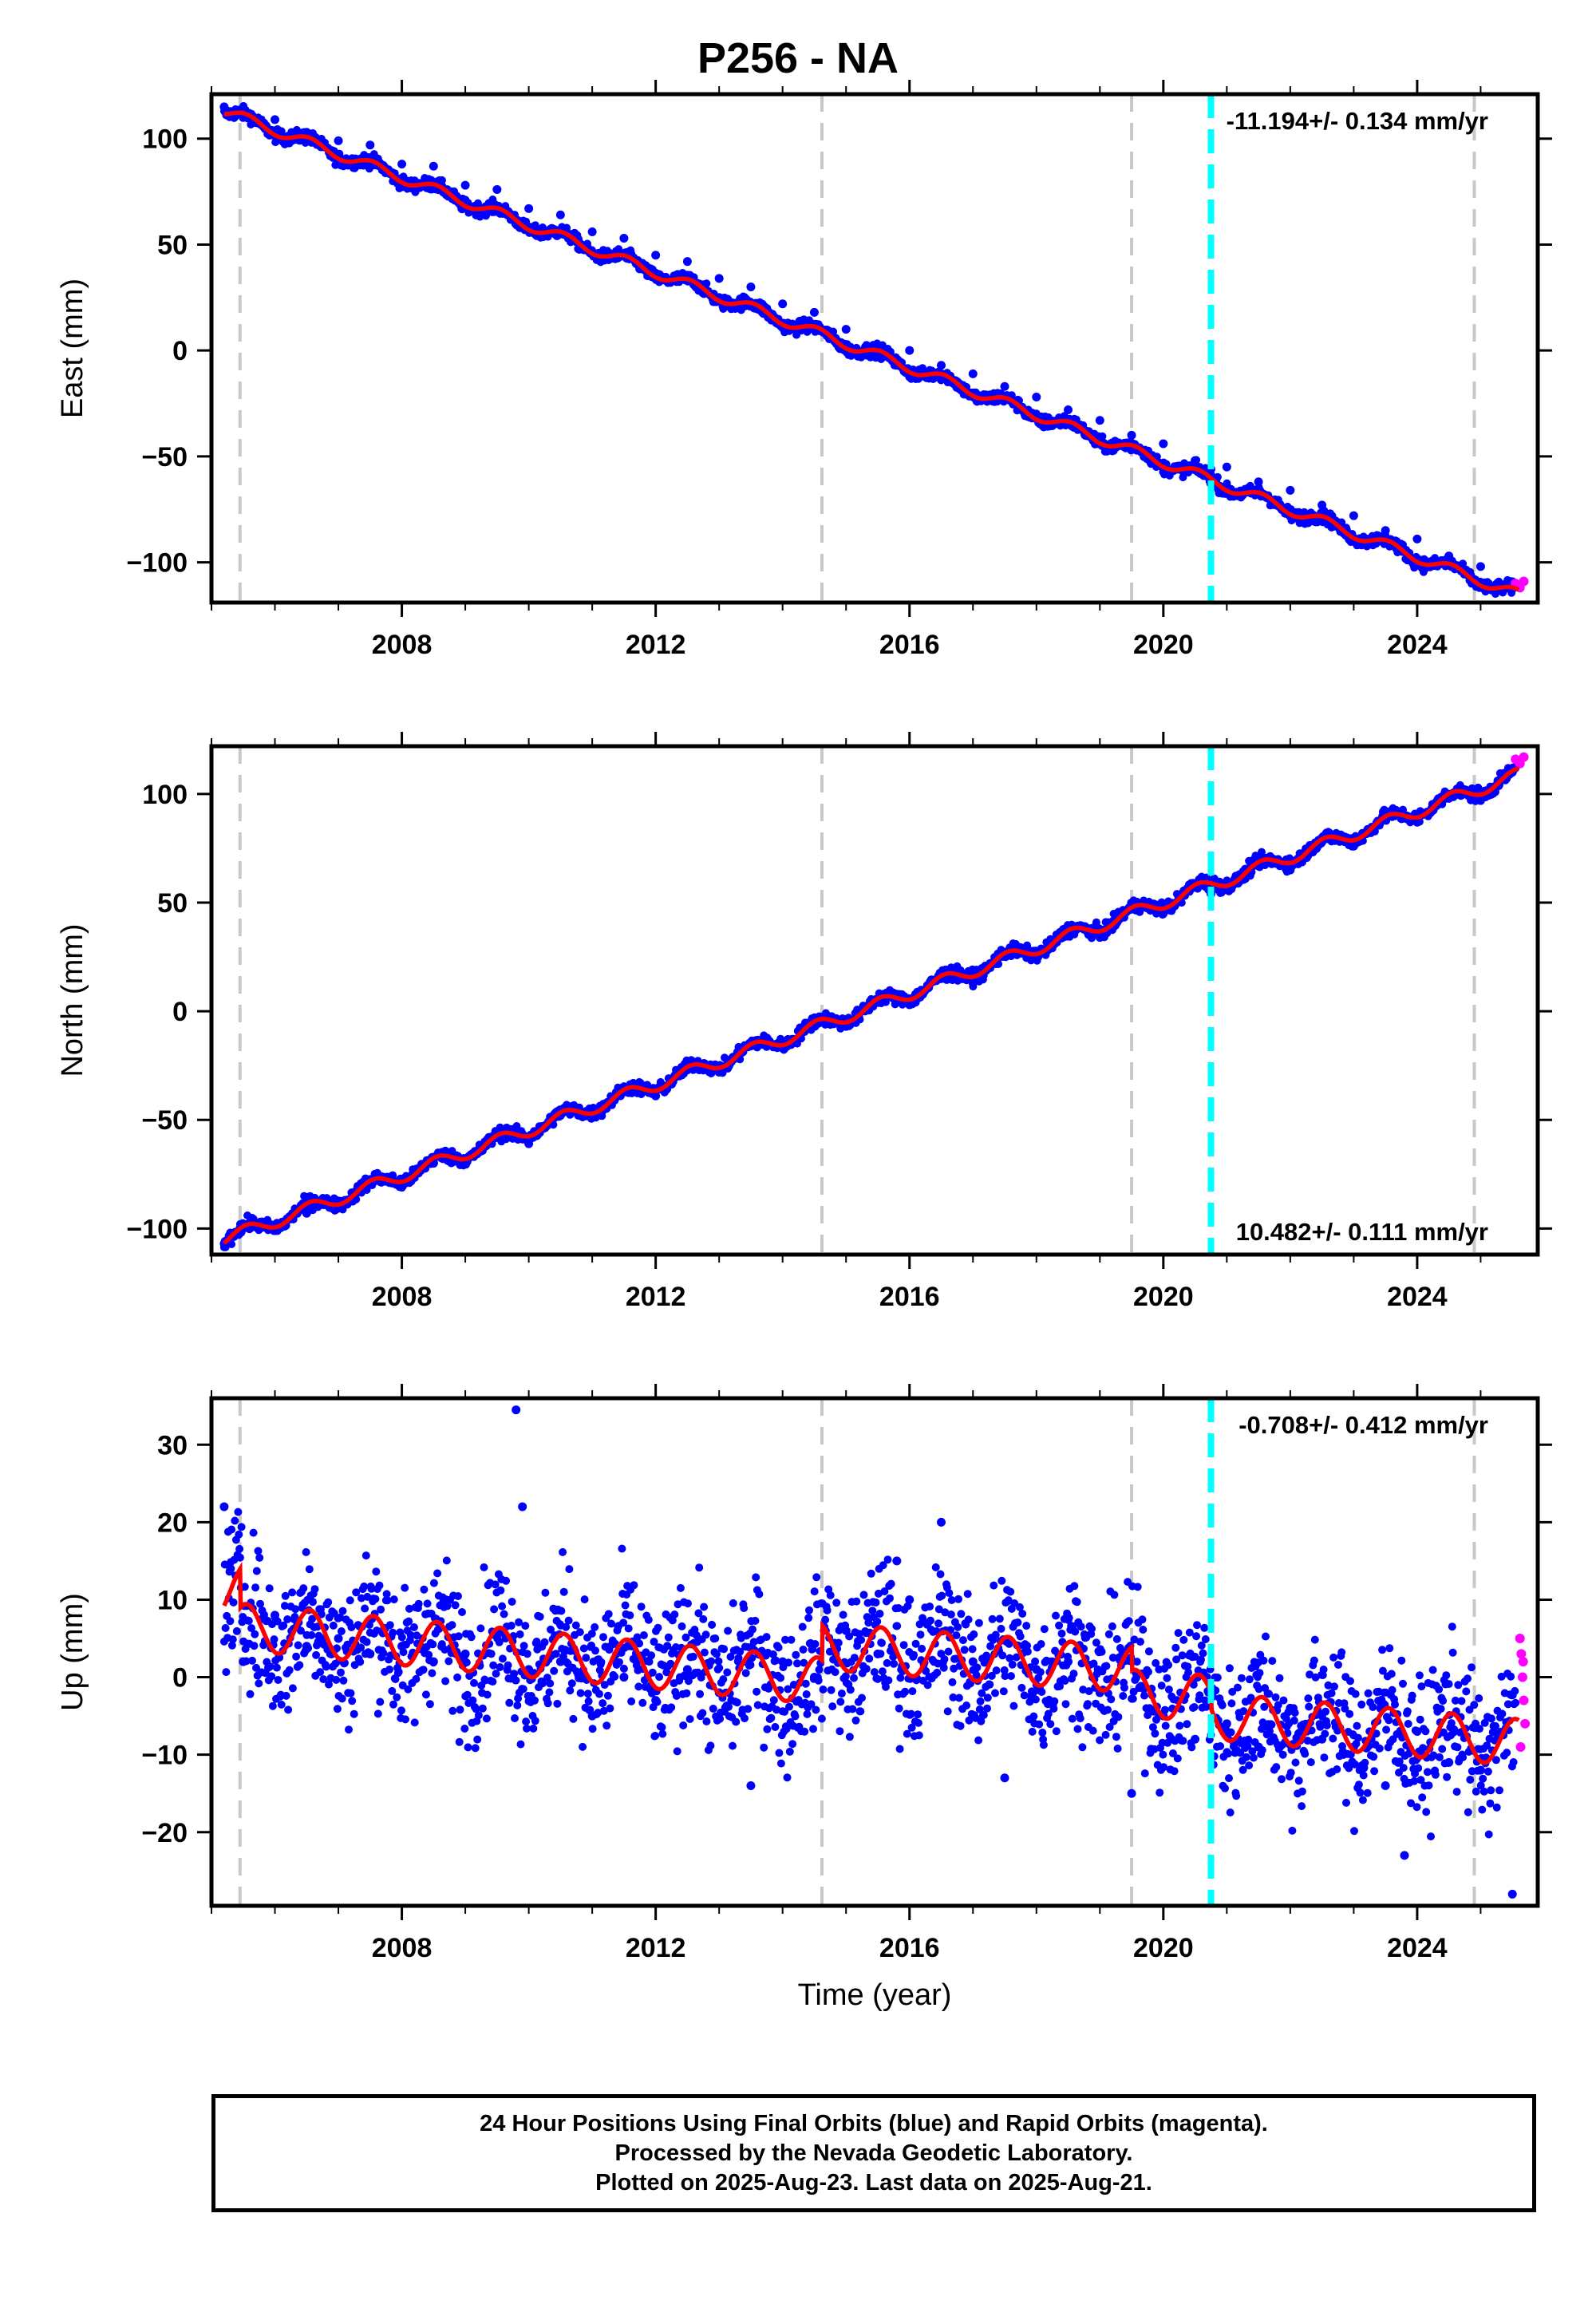 This screenshot has height=2316, width=1596. I want to click on rapid-point, so click(1524, 581).